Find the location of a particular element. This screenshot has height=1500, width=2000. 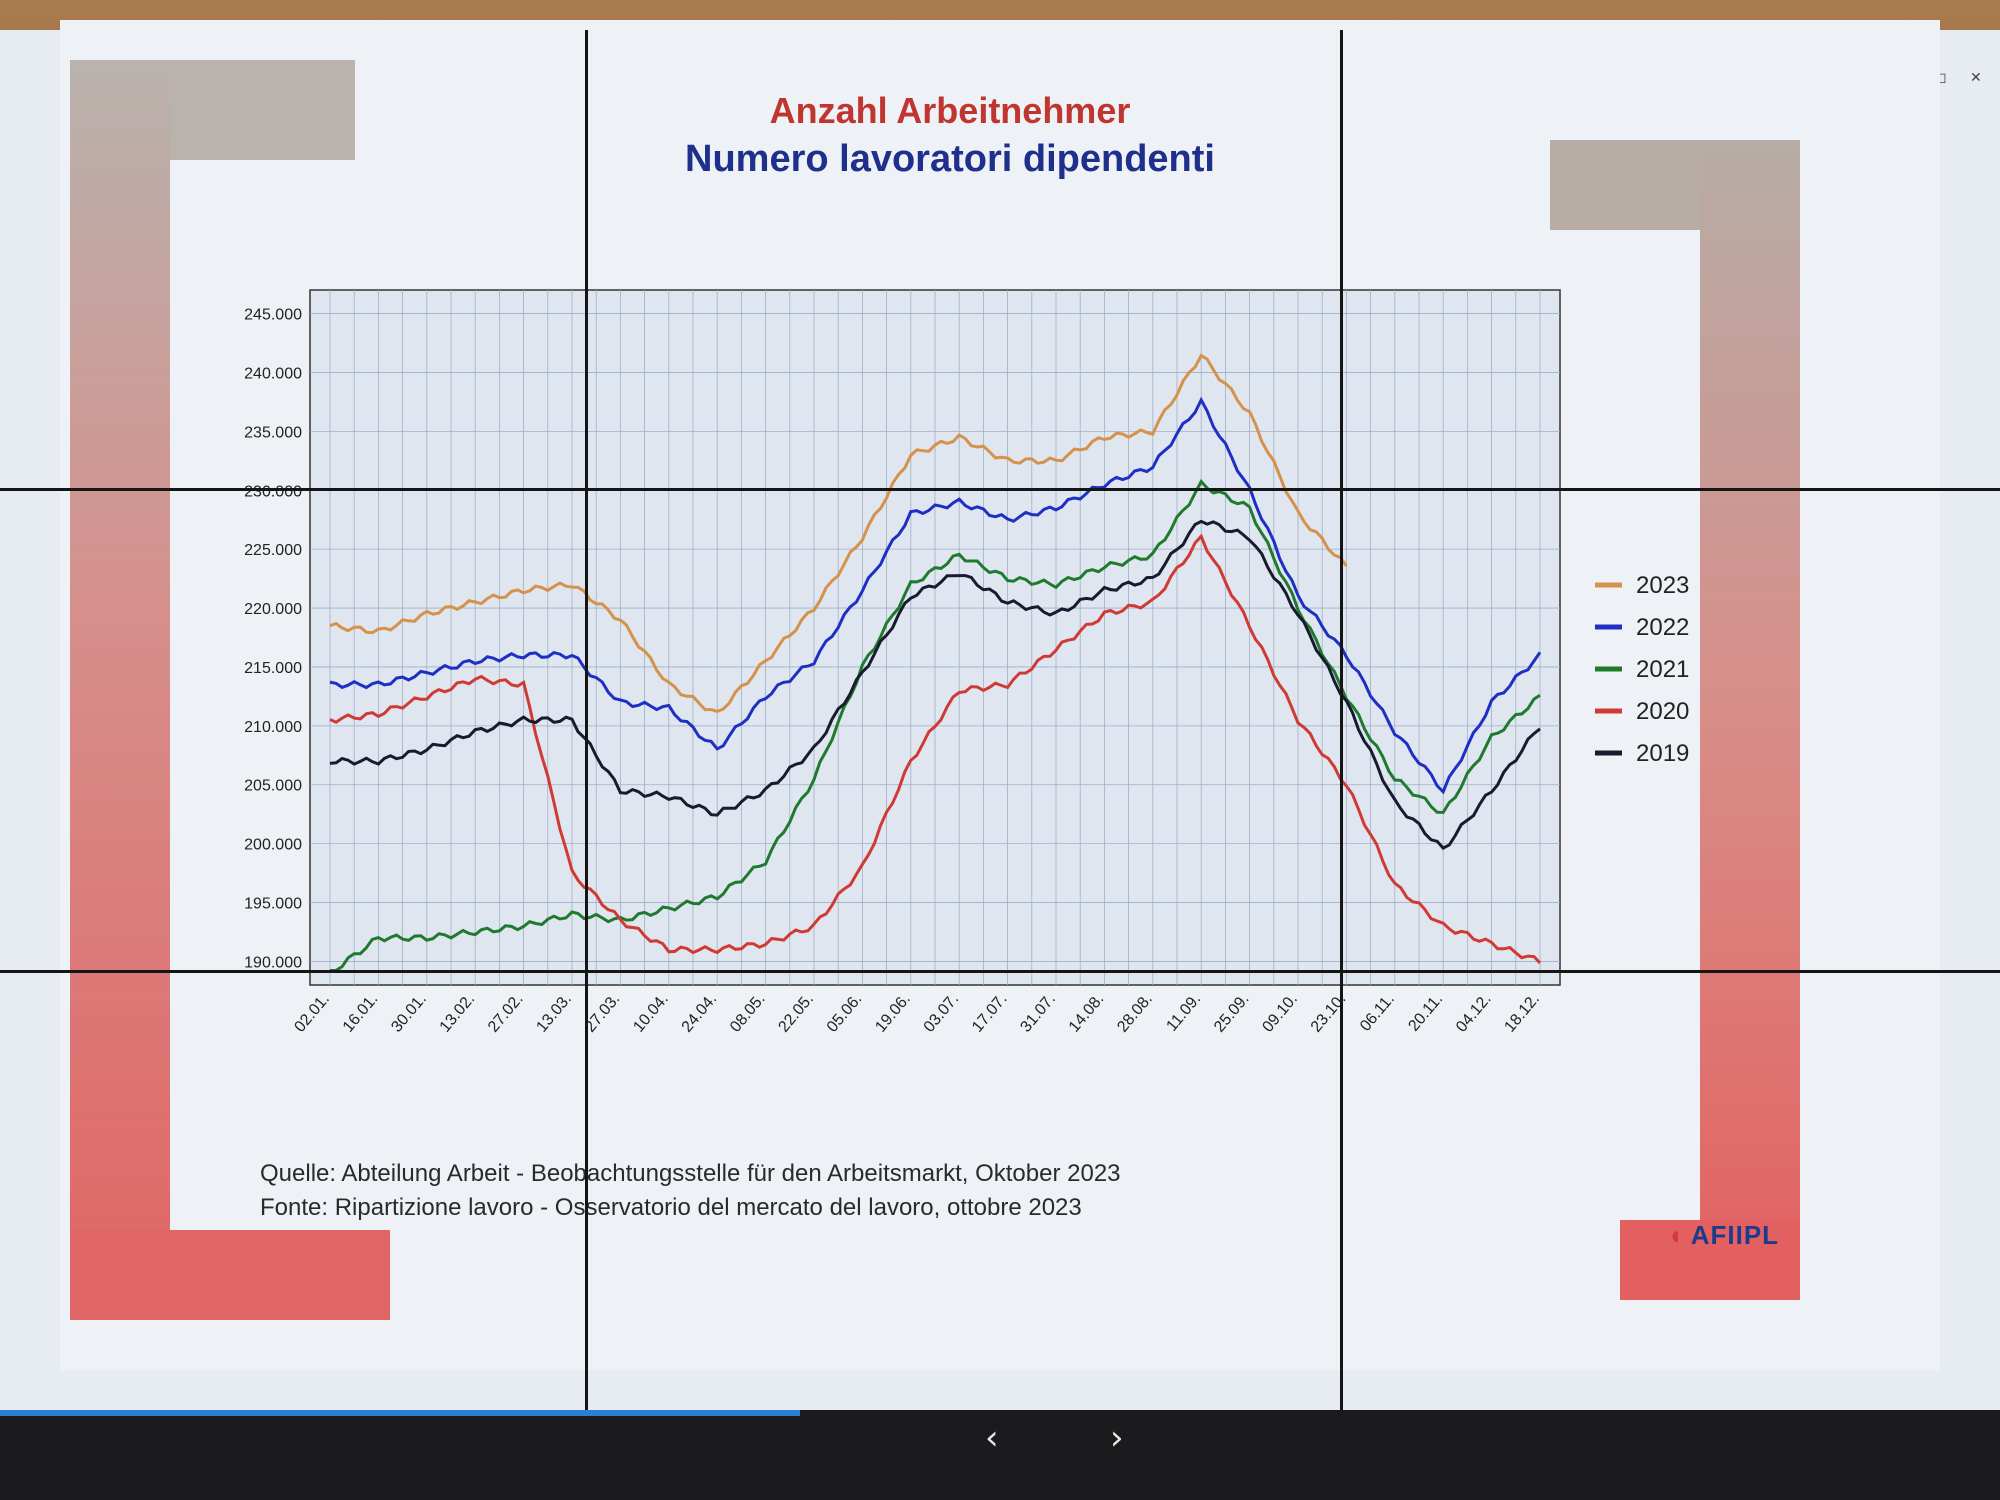

x-tick-label: 24.04. is located at coordinates (700, 1013).